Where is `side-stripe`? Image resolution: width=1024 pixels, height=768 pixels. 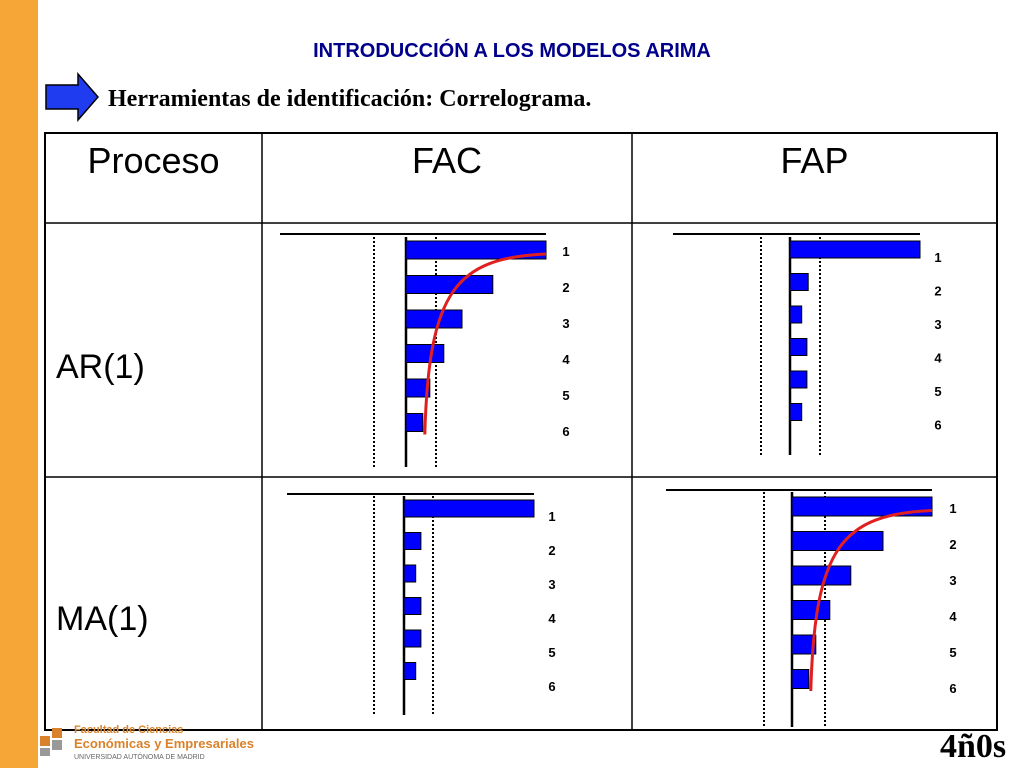
side-stripe is located at coordinates (19, 384).